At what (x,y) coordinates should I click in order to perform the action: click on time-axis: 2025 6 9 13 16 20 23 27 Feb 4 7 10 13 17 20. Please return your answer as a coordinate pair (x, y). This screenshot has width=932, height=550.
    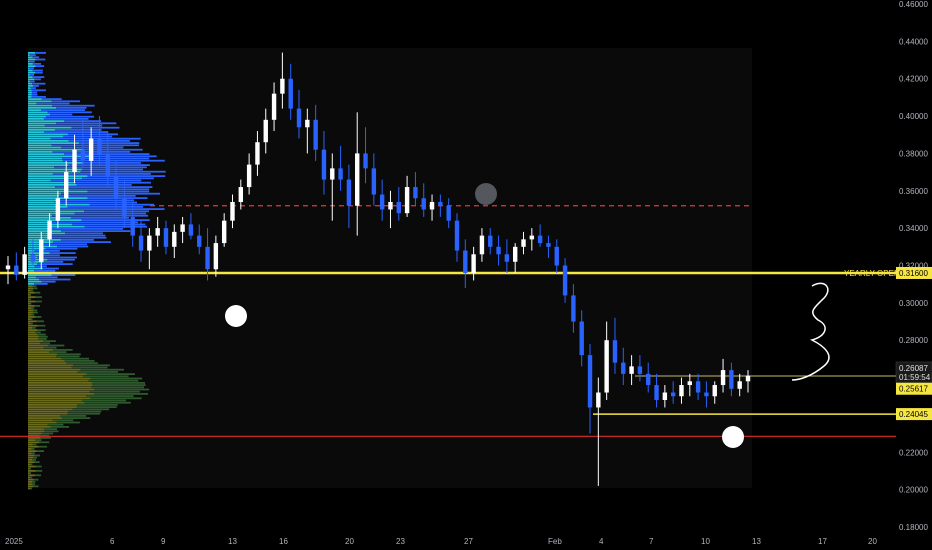
    Looking at the image, I should click on (441, 541).